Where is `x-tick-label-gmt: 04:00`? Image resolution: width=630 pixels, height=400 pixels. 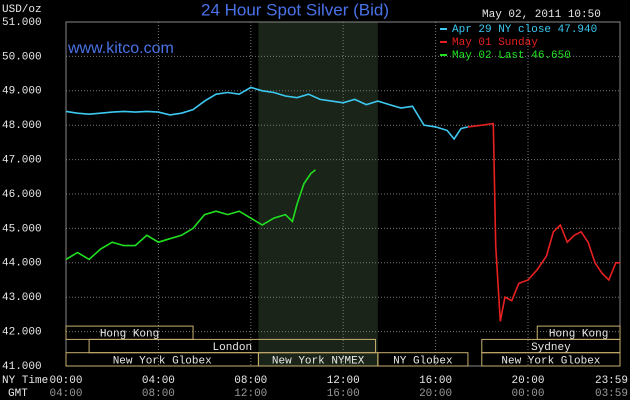
x-tick-label-gmt: 04:00 is located at coordinates (65, 394).